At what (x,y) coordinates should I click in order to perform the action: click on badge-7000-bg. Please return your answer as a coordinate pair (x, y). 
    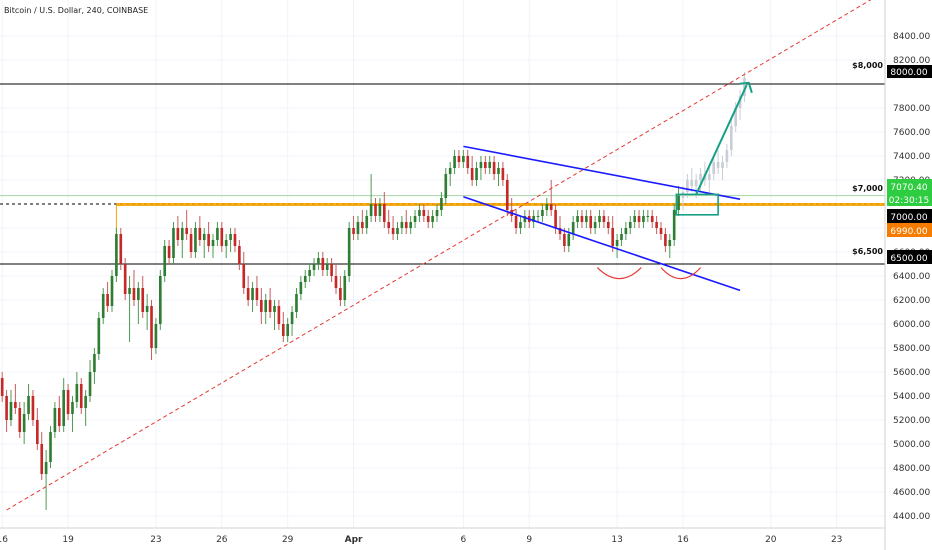
    Looking at the image, I should click on (909, 216).